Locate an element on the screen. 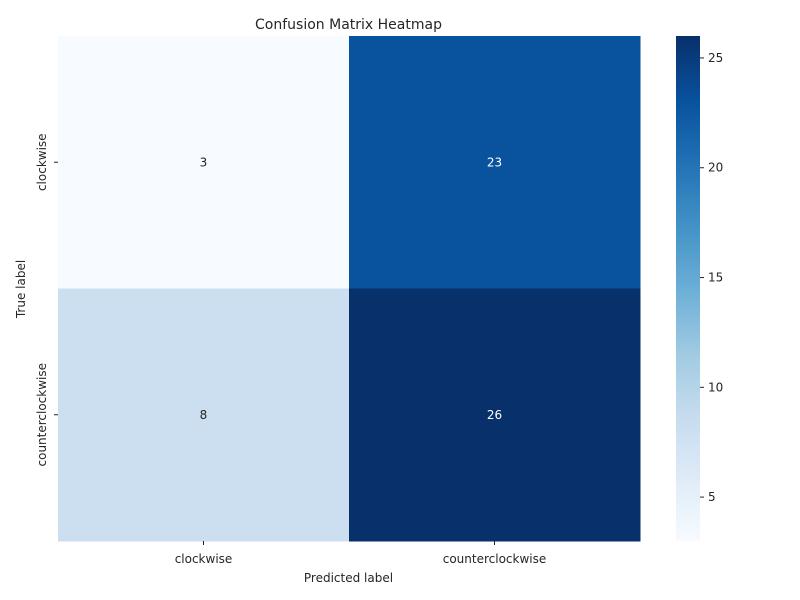 This screenshot has width=800, height=600. x-axis-label: Predicted label is located at coordinates (348, 578).